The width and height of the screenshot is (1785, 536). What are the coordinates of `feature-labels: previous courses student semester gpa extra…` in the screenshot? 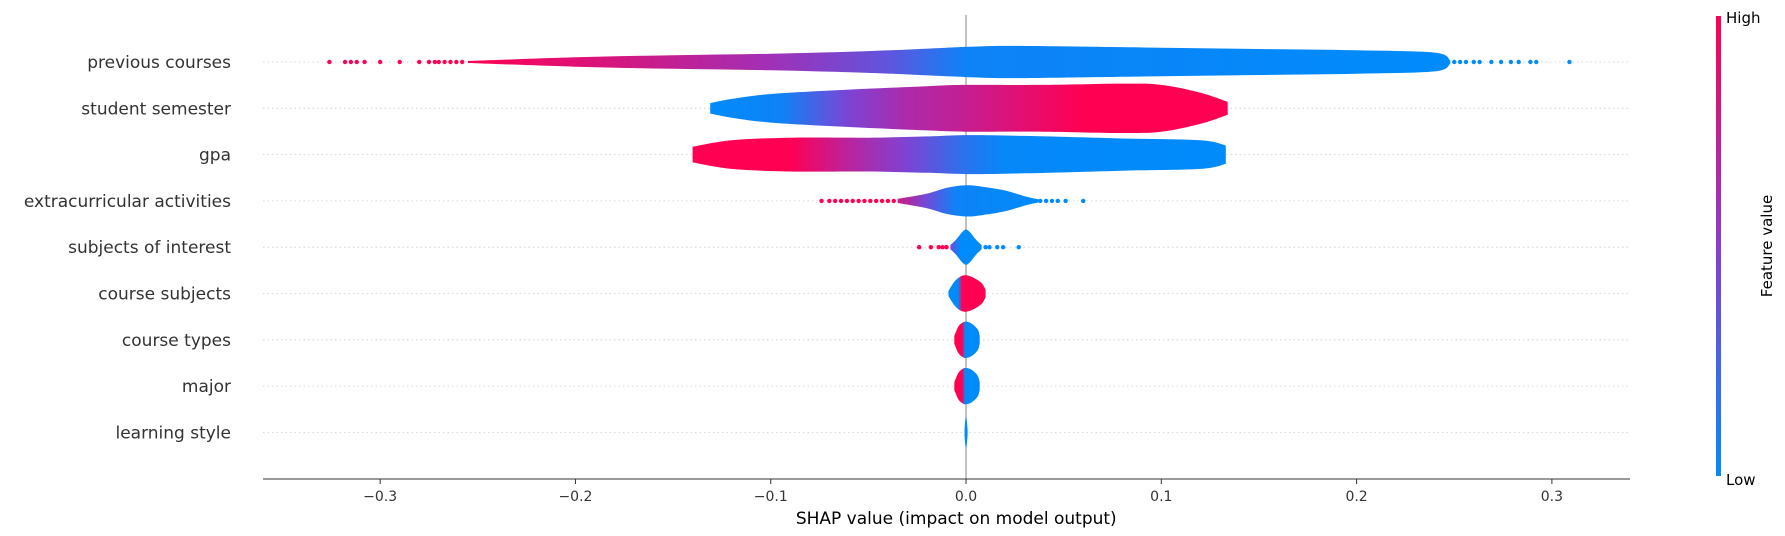 It's located at (127, 248).